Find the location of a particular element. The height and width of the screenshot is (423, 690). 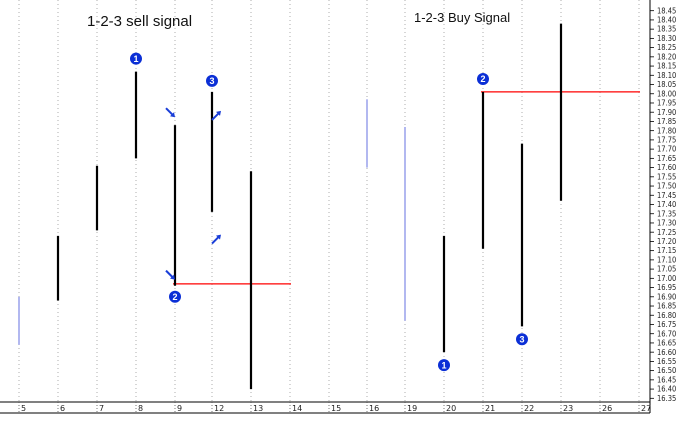

y-tick-label: 16.80 is located at coordinates (666, 315).